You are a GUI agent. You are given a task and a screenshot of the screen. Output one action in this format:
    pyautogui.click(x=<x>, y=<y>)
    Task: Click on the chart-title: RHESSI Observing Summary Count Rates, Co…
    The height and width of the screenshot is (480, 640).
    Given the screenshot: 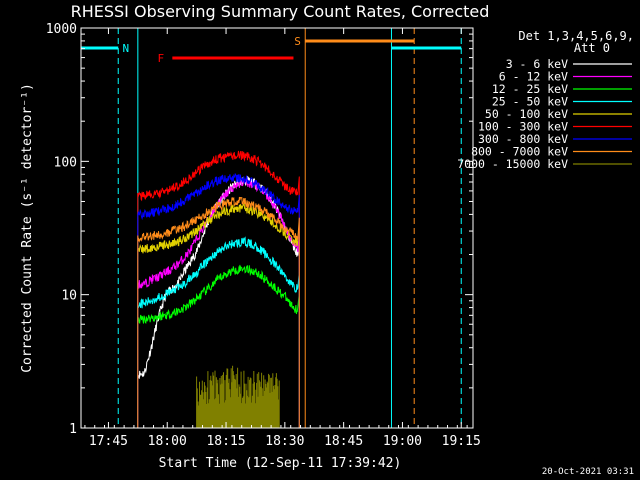 What is the action you would take?
    pyautogui.click(x=280, y=11)
    